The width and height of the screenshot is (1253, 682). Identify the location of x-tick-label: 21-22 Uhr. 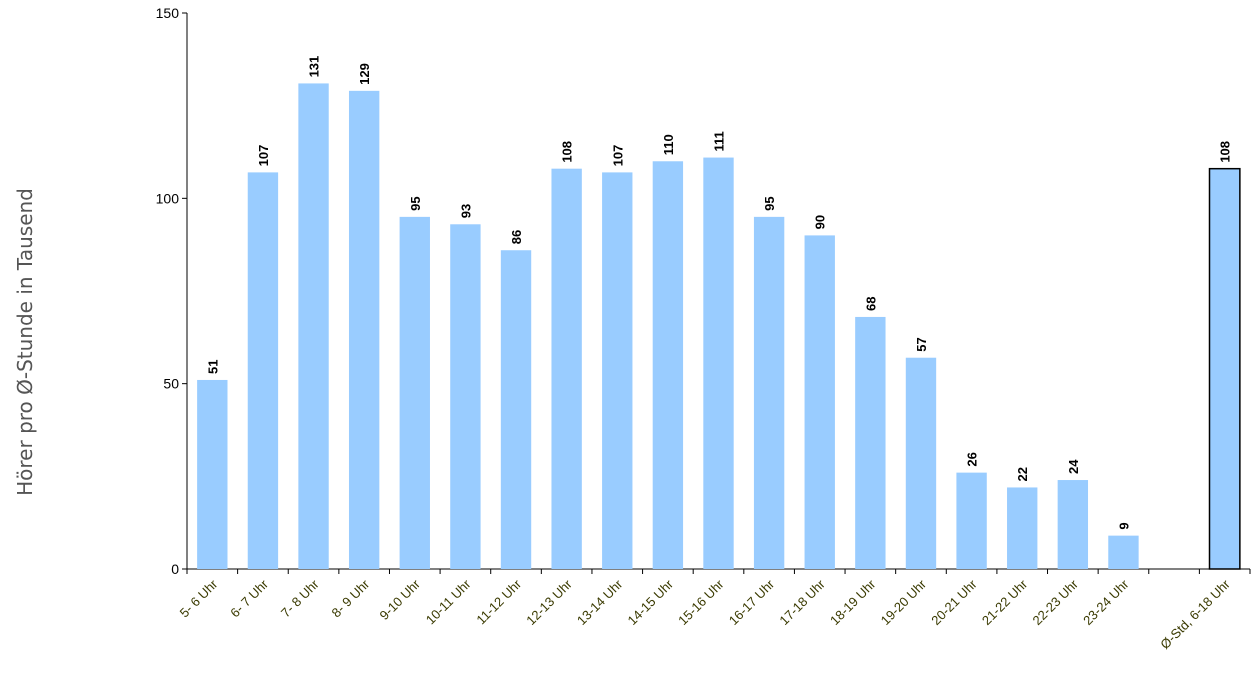
(1005, 602).